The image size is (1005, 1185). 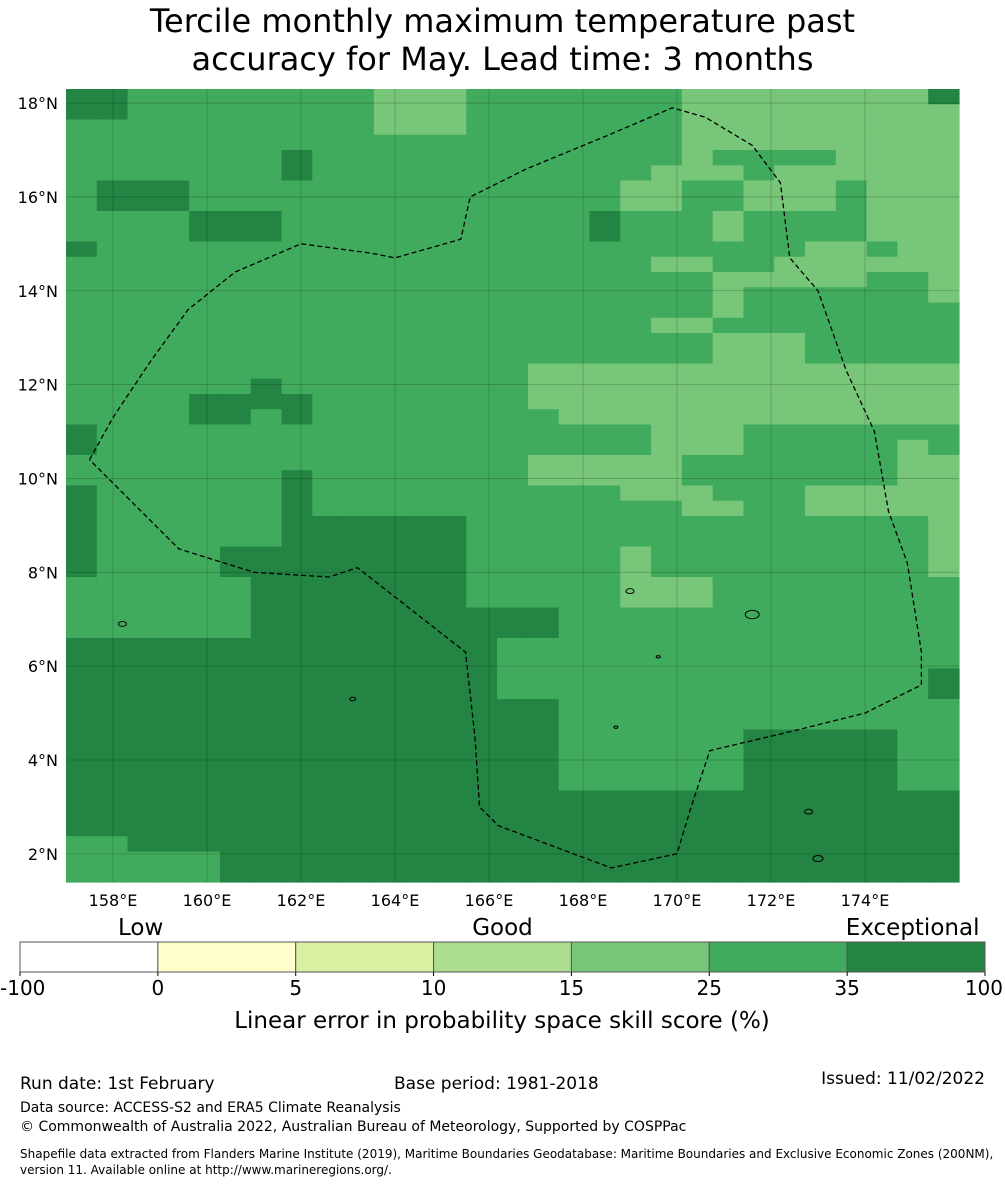 What do you see at coordinates (38, 385) in the screenshot?
I see `y-tick-label: 12°N` at bounding box center [38, 385].